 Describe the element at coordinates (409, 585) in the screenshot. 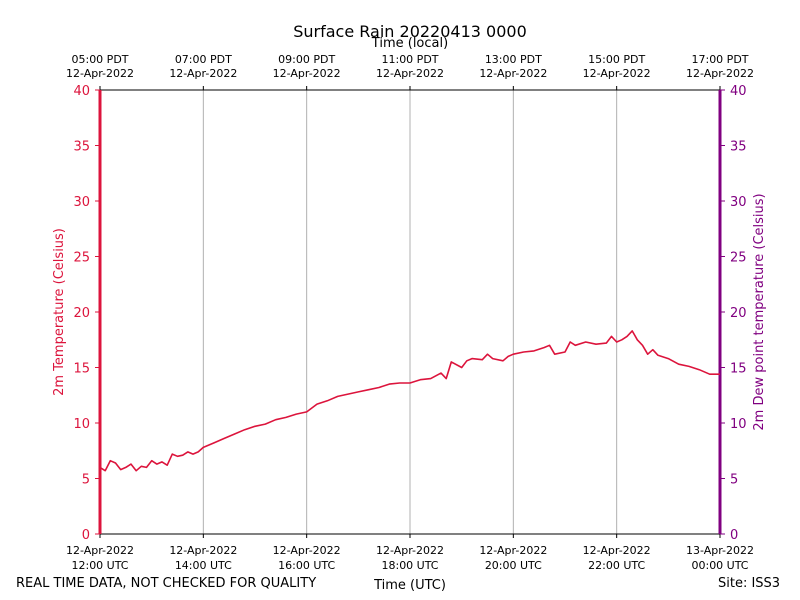

I see `x-axis-label: Time (UTC)` at that location.